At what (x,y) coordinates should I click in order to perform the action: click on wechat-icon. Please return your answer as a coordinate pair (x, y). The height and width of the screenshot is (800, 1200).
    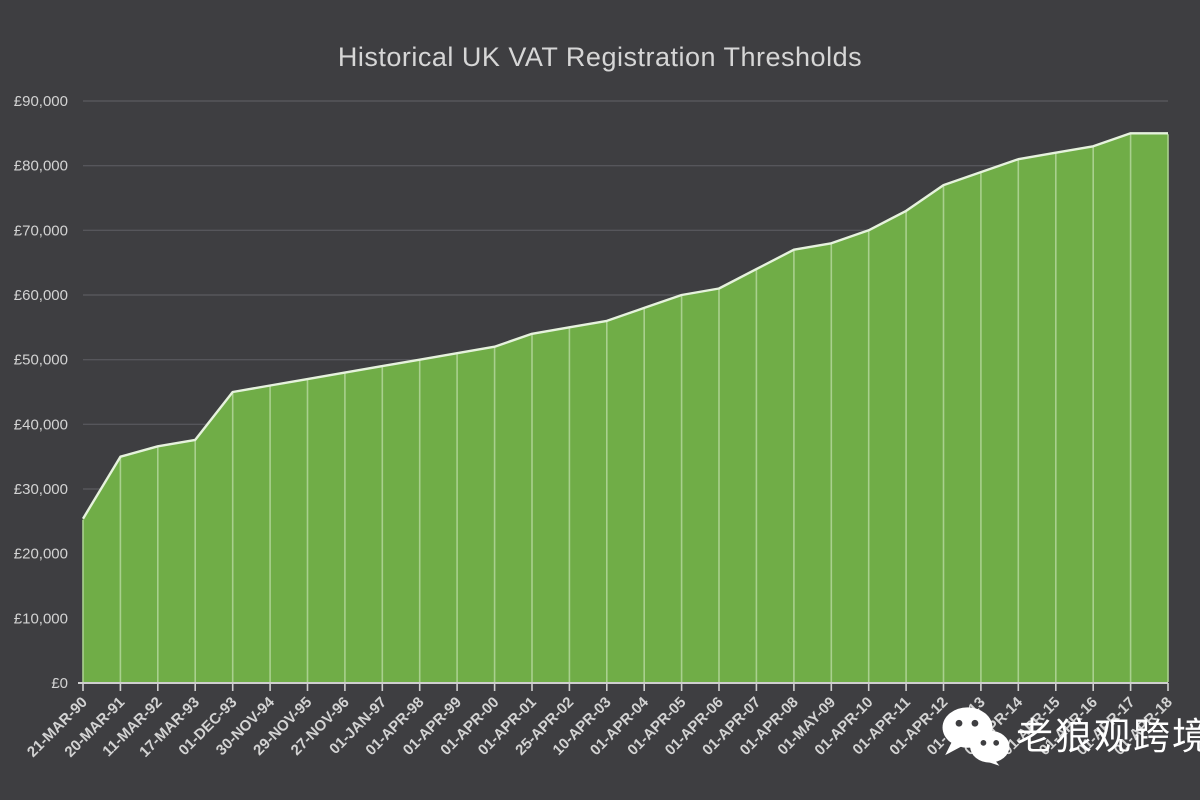
    Looking at the image, I should click on (976, 736).